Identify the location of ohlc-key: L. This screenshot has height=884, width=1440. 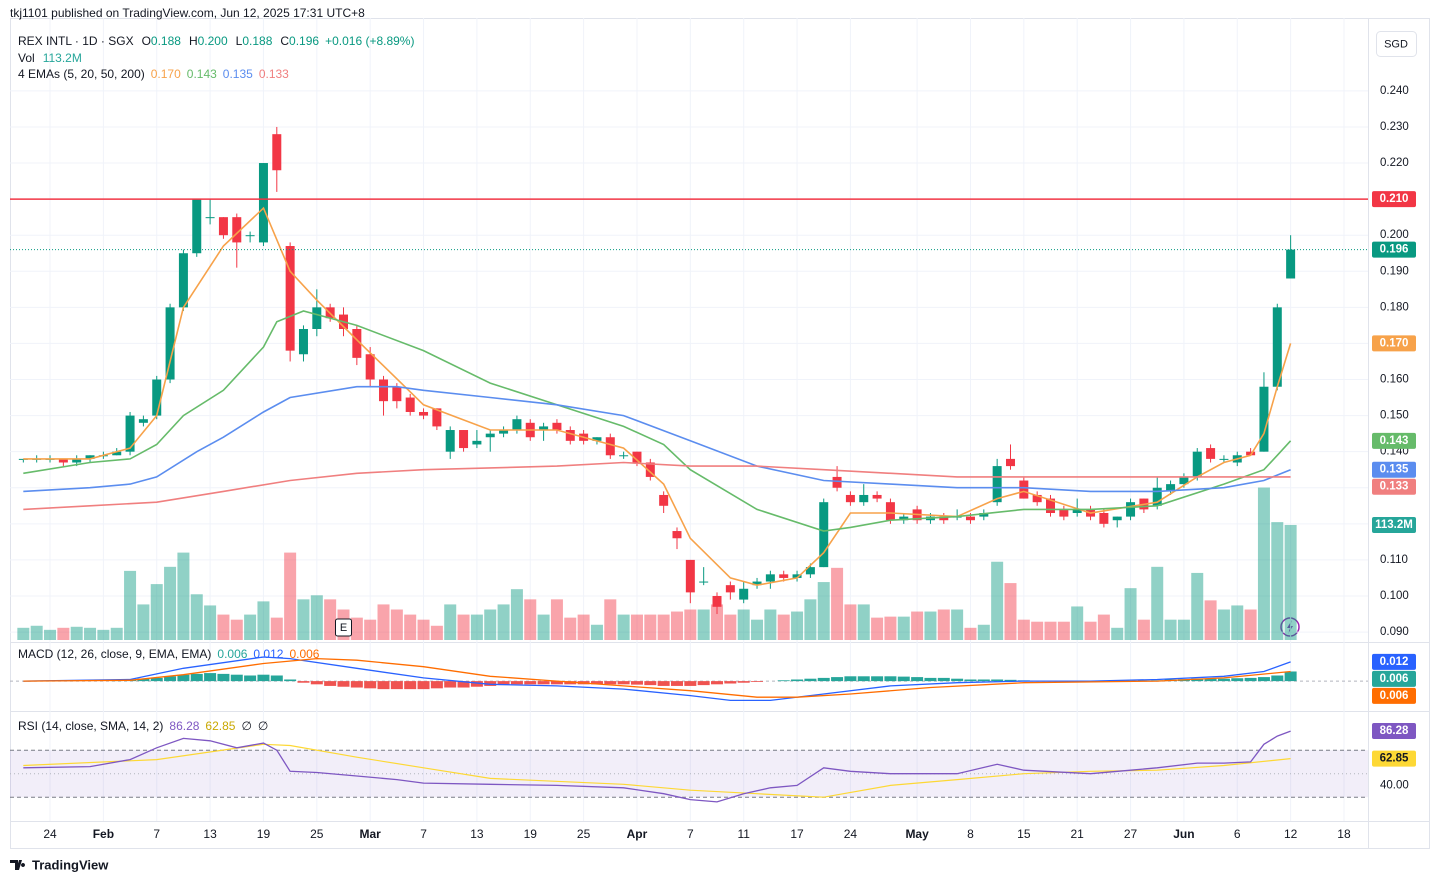
(239, 41).